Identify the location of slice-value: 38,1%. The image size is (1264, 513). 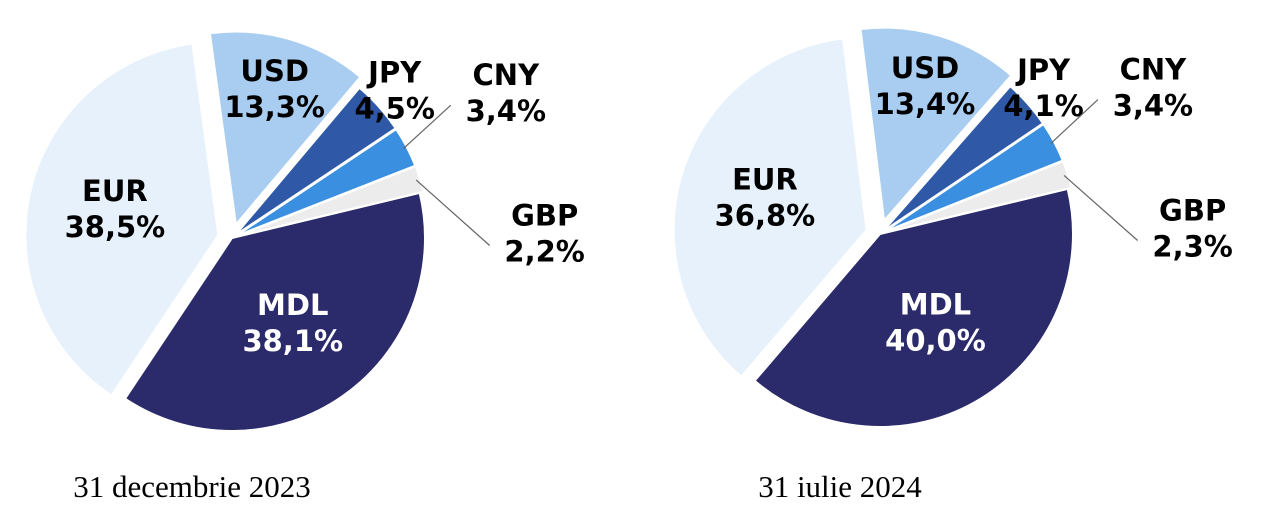
(292, 341).